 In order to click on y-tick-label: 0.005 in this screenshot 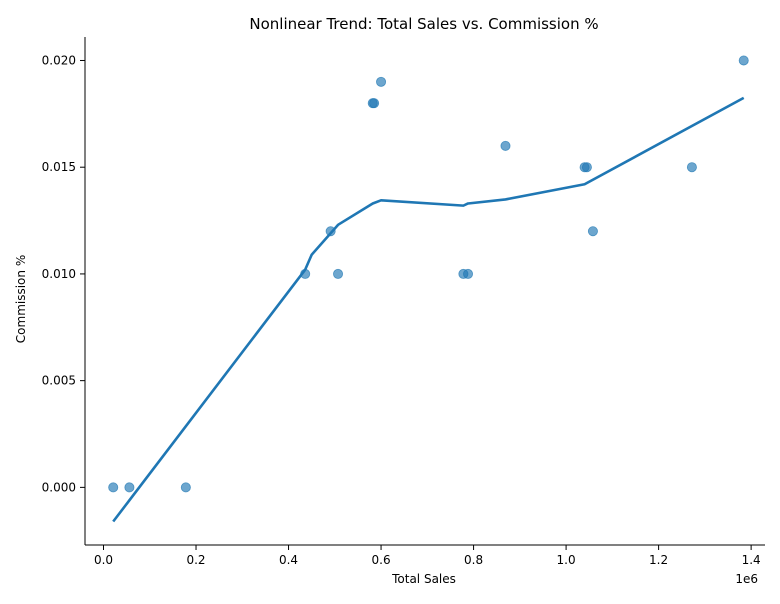, I will do `click(59, 381)`.